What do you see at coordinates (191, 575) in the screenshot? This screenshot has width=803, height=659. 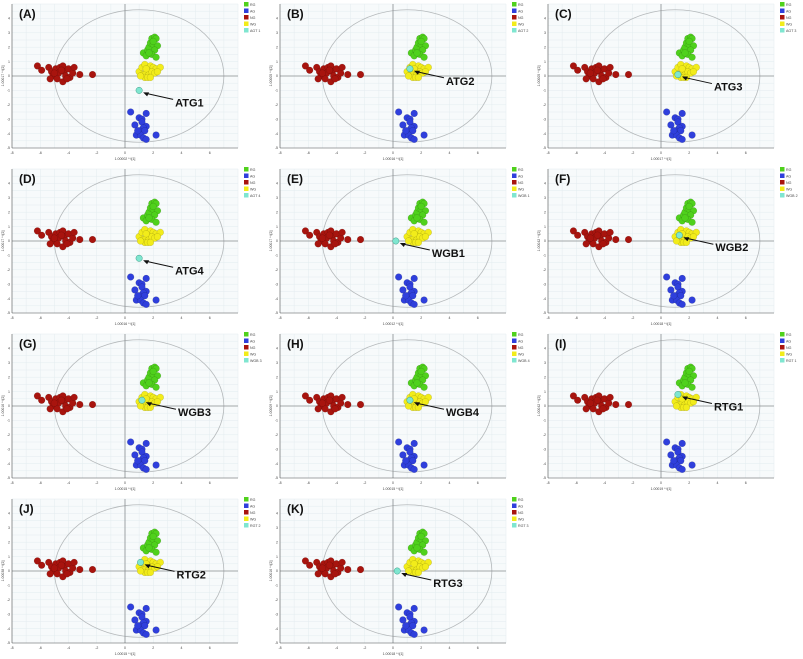 I see `annotation-label: RTG2` at bounding box center [191, 575].